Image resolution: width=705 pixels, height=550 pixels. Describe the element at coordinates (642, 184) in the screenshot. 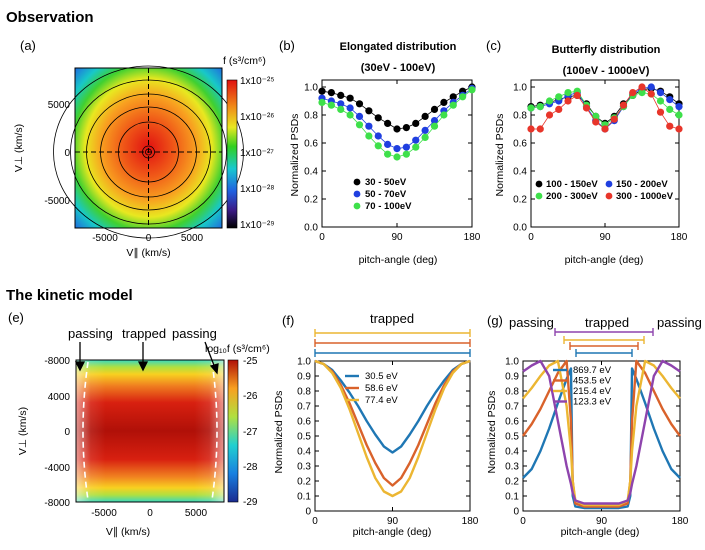

I see `panel-c-legend-label: 150 - 200eV` at that location.